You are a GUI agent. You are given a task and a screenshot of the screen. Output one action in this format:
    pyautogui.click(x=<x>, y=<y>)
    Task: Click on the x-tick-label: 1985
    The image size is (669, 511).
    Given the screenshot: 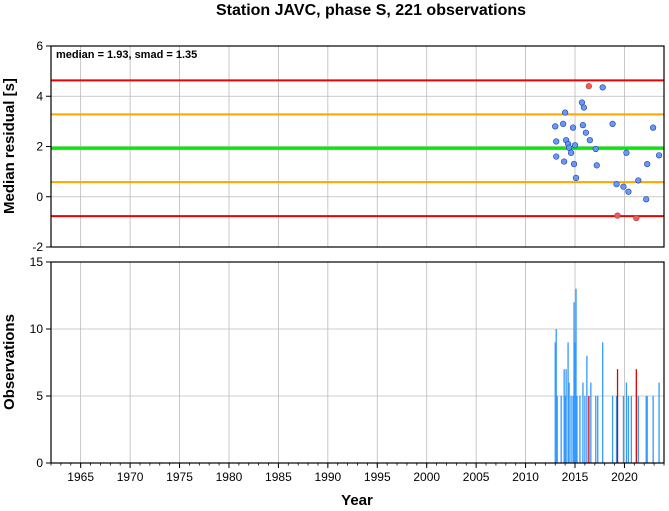 What is the action you would take?
    pyautogui.click(x=278, y=477)
    